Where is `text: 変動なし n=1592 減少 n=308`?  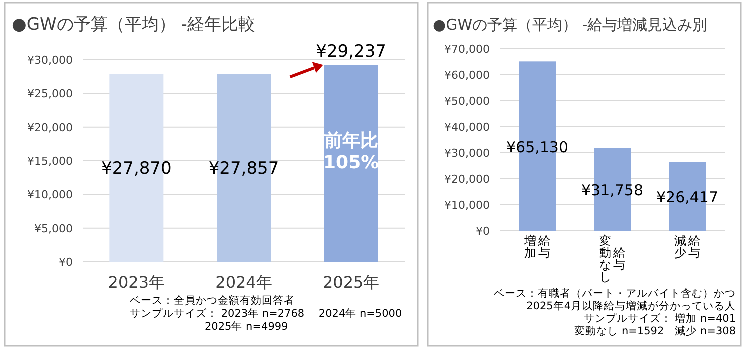 text: 変動なし n=1592 減少 n=308 is located at coordinates (655, 331).